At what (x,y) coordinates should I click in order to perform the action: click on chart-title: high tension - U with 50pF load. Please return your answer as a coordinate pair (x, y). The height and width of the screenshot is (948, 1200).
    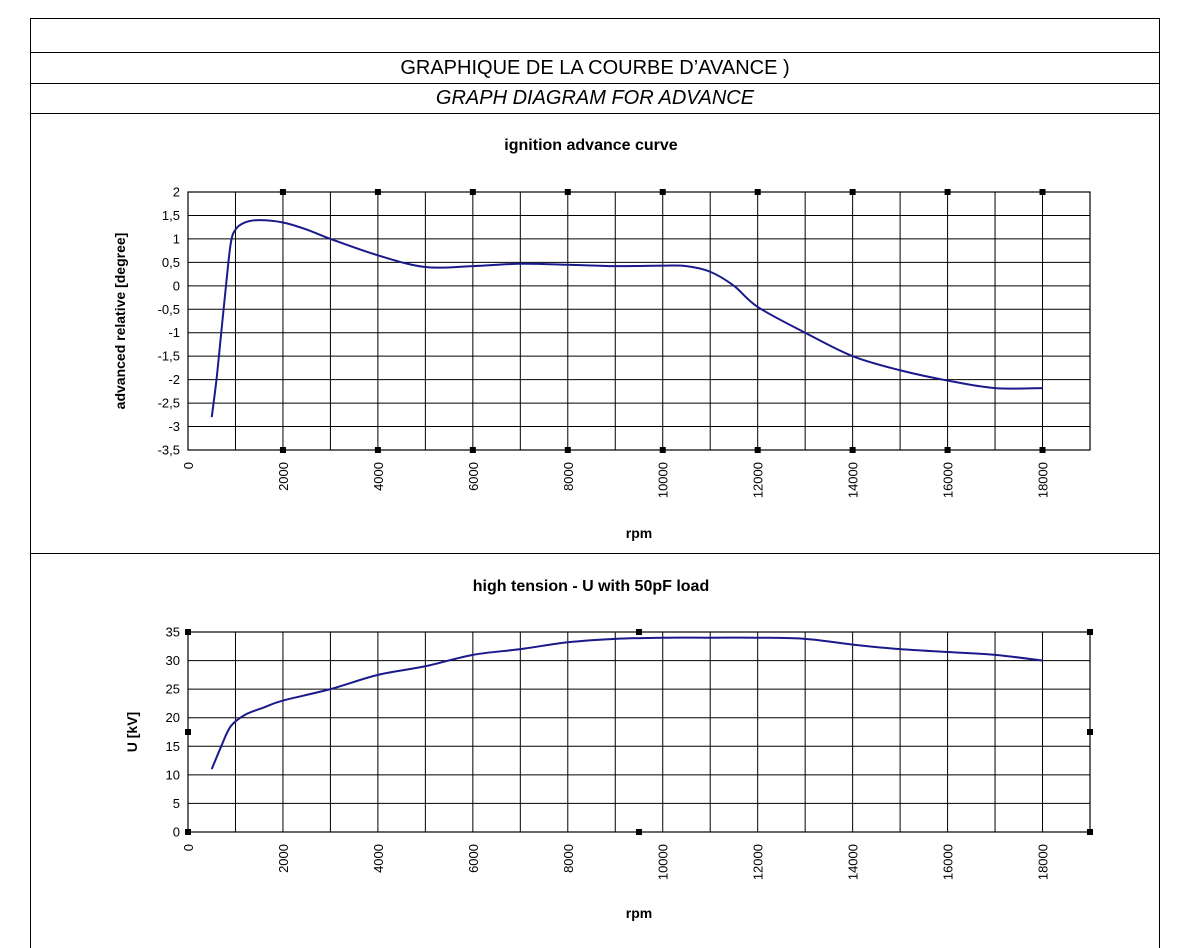
    Looking at the image, I should click on (591, 586).